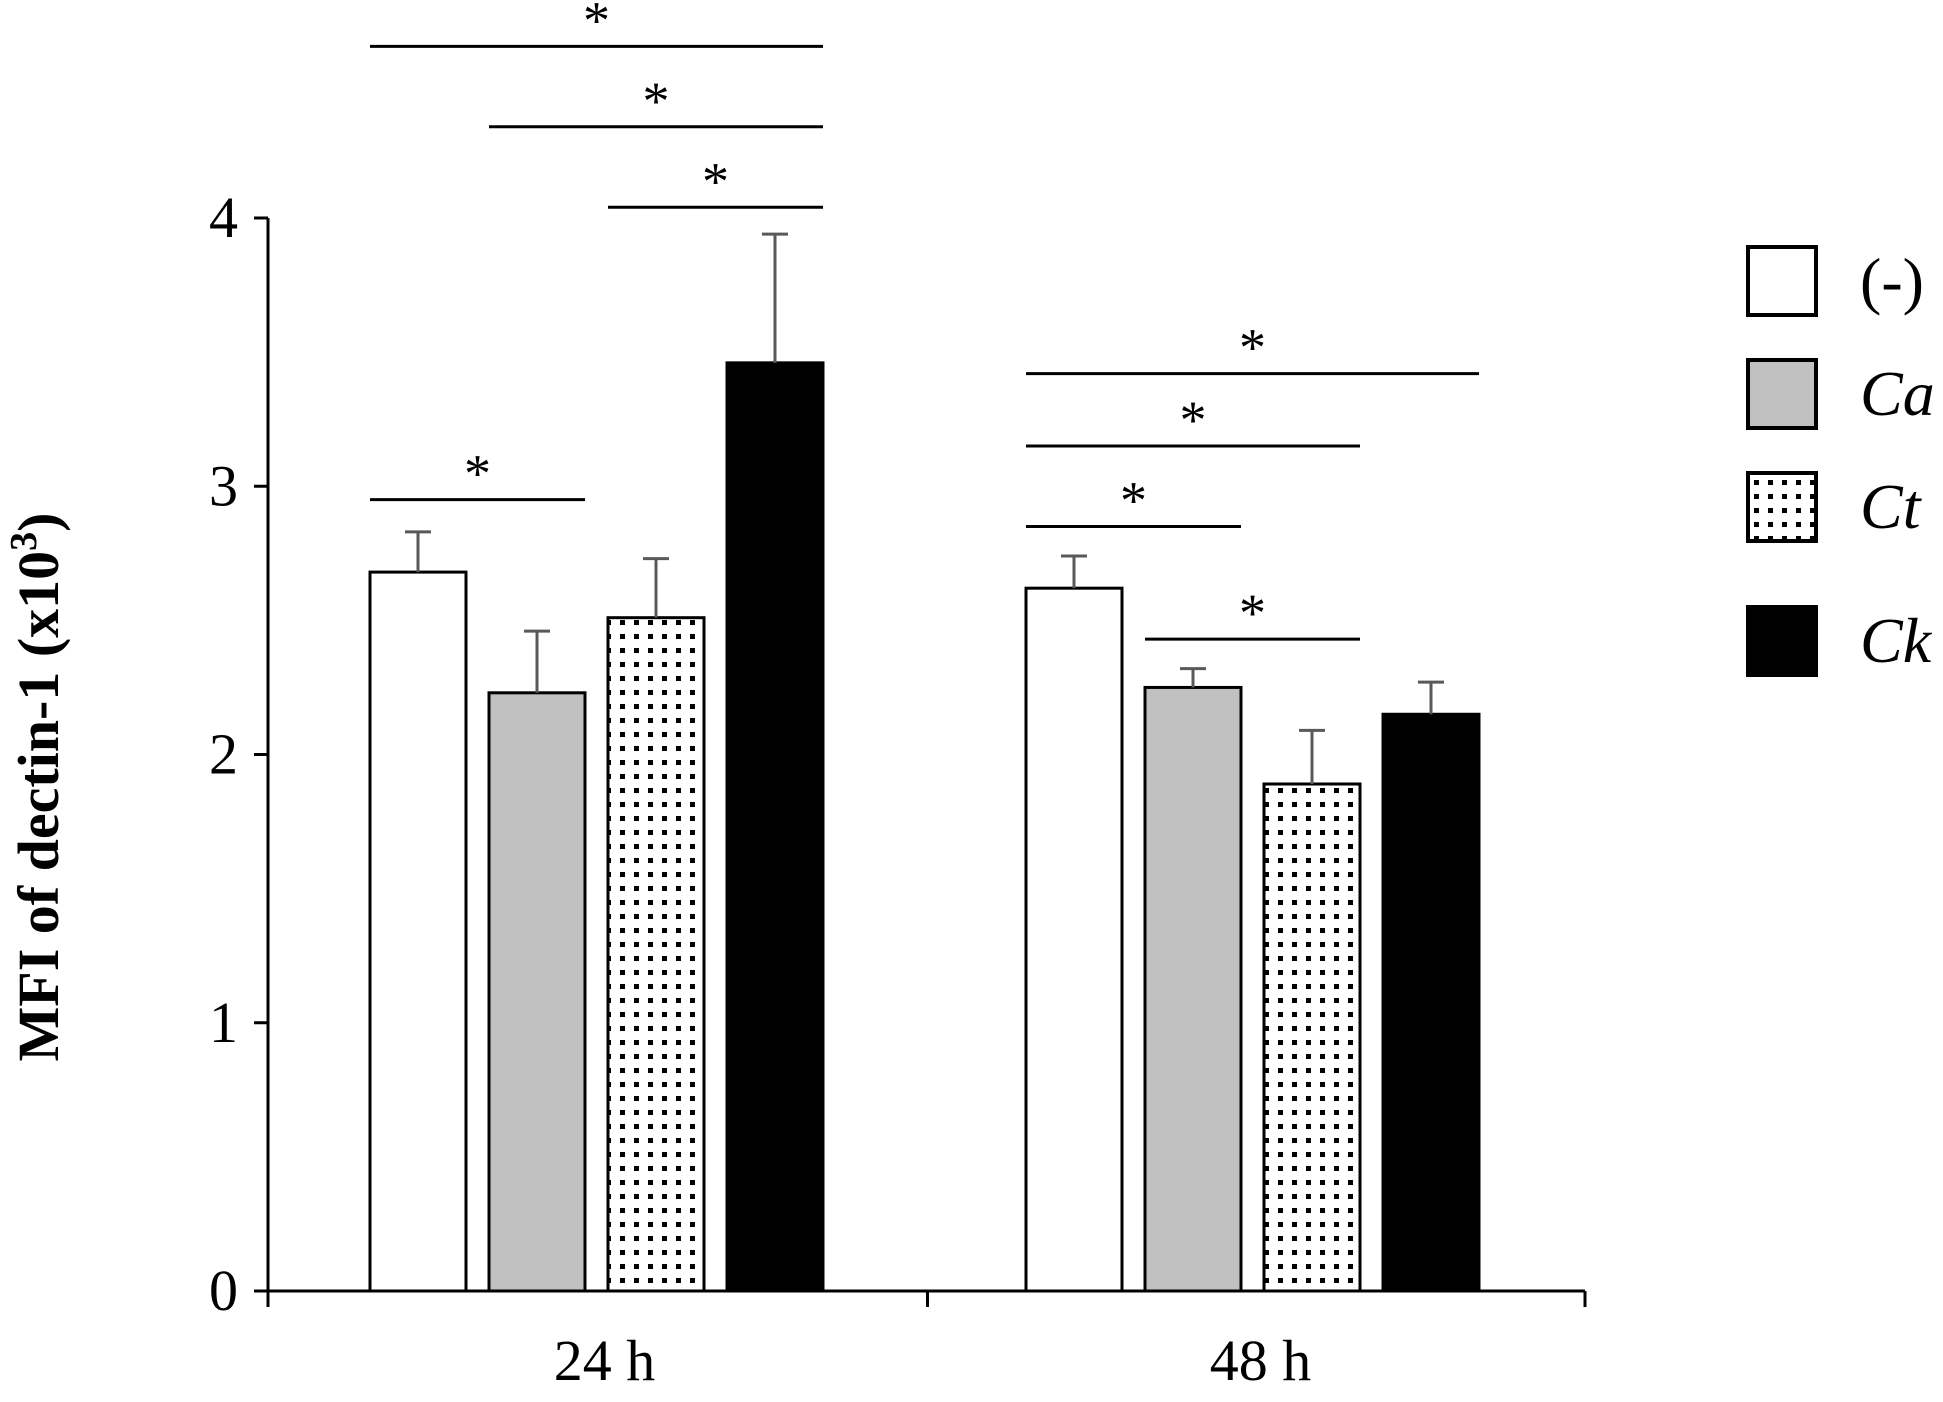 This screenshot has height=1402, width=1943. What do you see at coordinates (223, 485) in the screenshot?
I see `y-tick-label: 3` at bounding box center [223, 485].